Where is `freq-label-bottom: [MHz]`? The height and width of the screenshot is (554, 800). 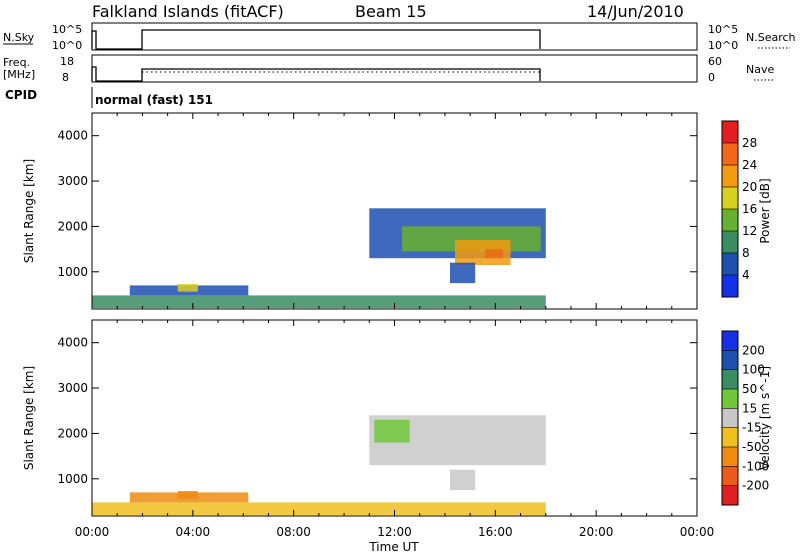 freq-label-bottom: [MHz] is located at coordinates (19, 74).